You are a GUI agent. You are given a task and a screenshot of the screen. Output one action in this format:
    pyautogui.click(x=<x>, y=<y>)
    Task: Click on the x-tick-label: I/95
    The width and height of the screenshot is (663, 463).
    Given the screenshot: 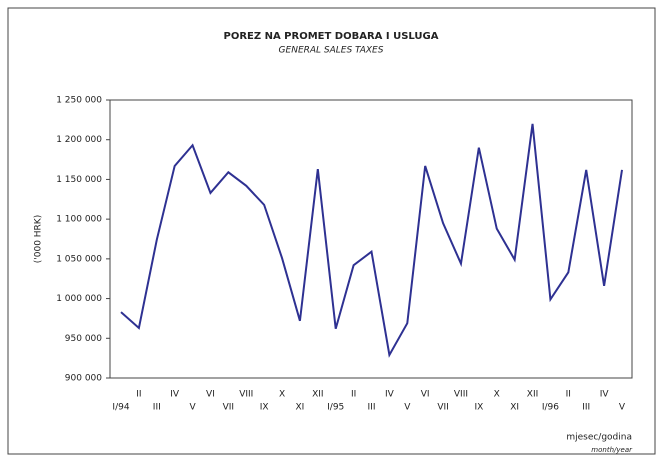 What is the action you would take?
    pyautogui.click(x=335, y=408)
    